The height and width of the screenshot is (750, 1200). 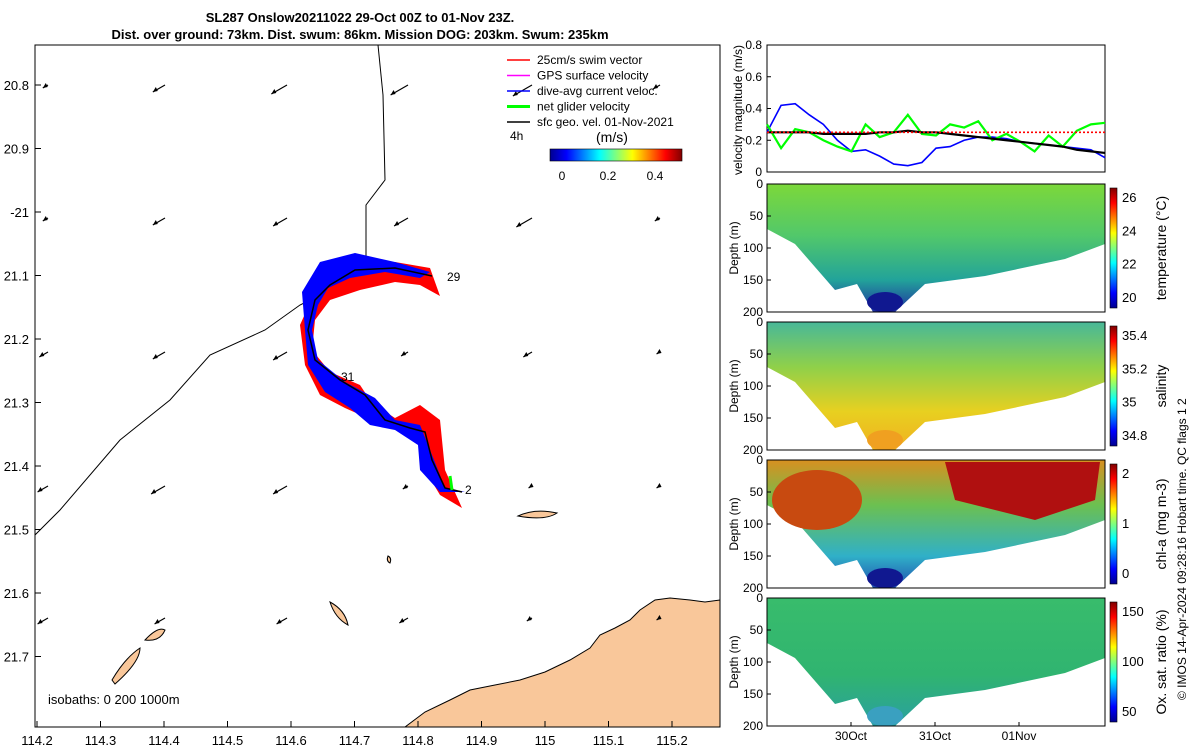 What do you see at coordinates (37, 740) in the screenshot?
I see `map-xtick-label: 114.2` at bounding box center [37, 740].